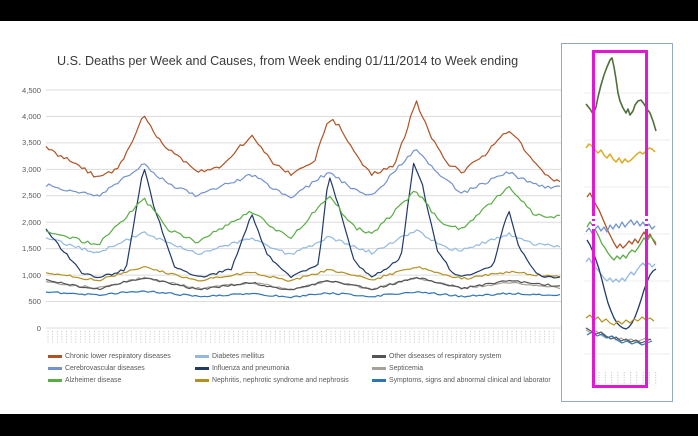 The image size is (698, 436). I want to click on series-line-nephritis-nephrotic-syndrome-a, so click(303, 274).